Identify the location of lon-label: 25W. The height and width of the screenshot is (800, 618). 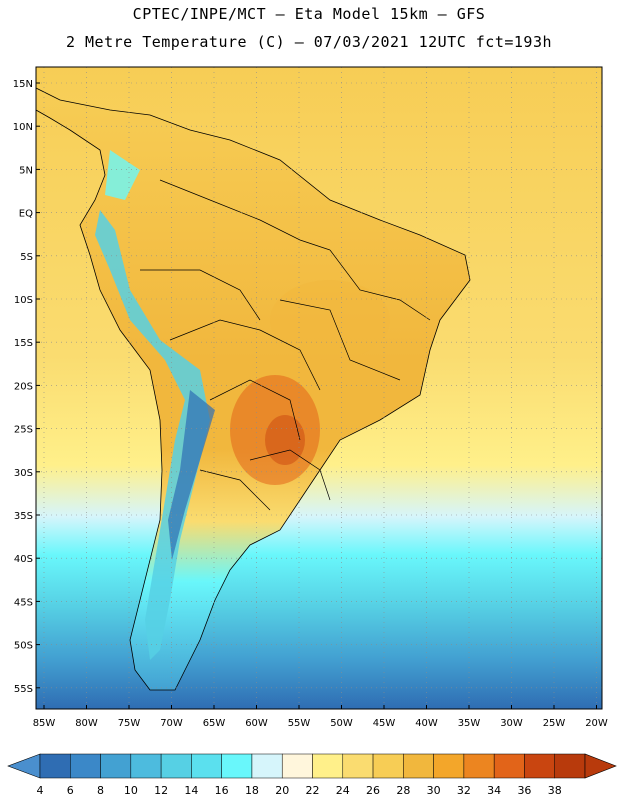
(554, 723).